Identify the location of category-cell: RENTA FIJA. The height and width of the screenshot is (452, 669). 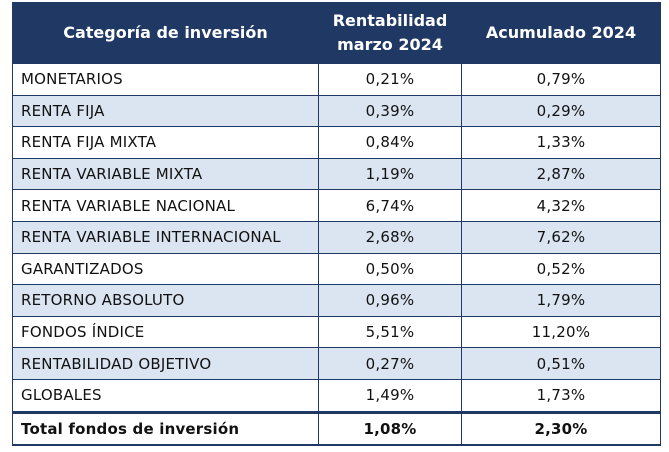
(165, 111).